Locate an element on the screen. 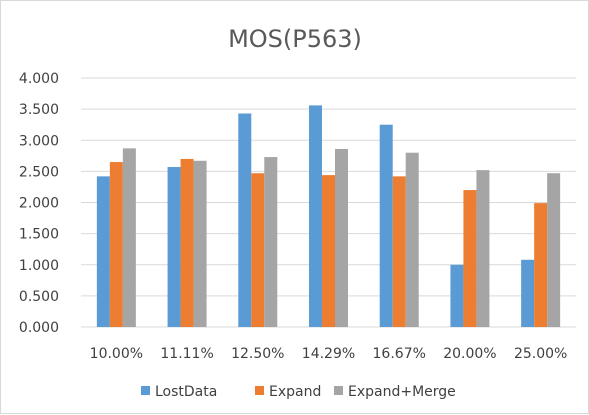 Image resolution: width=589 pixels, height=415 pixels. x-tick-label: 11.11% is located at coordinates (186, 354).